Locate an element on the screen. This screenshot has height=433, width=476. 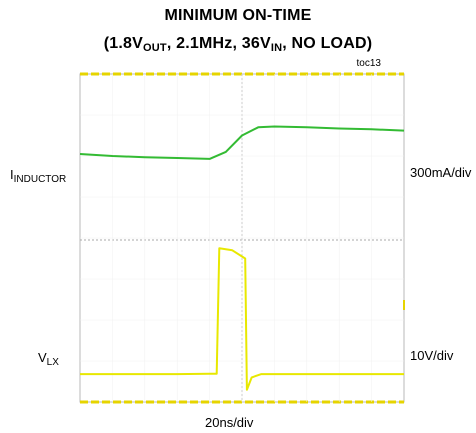
inductor-trace-label: IINDUCTOR is located at coordinates (38, 176).